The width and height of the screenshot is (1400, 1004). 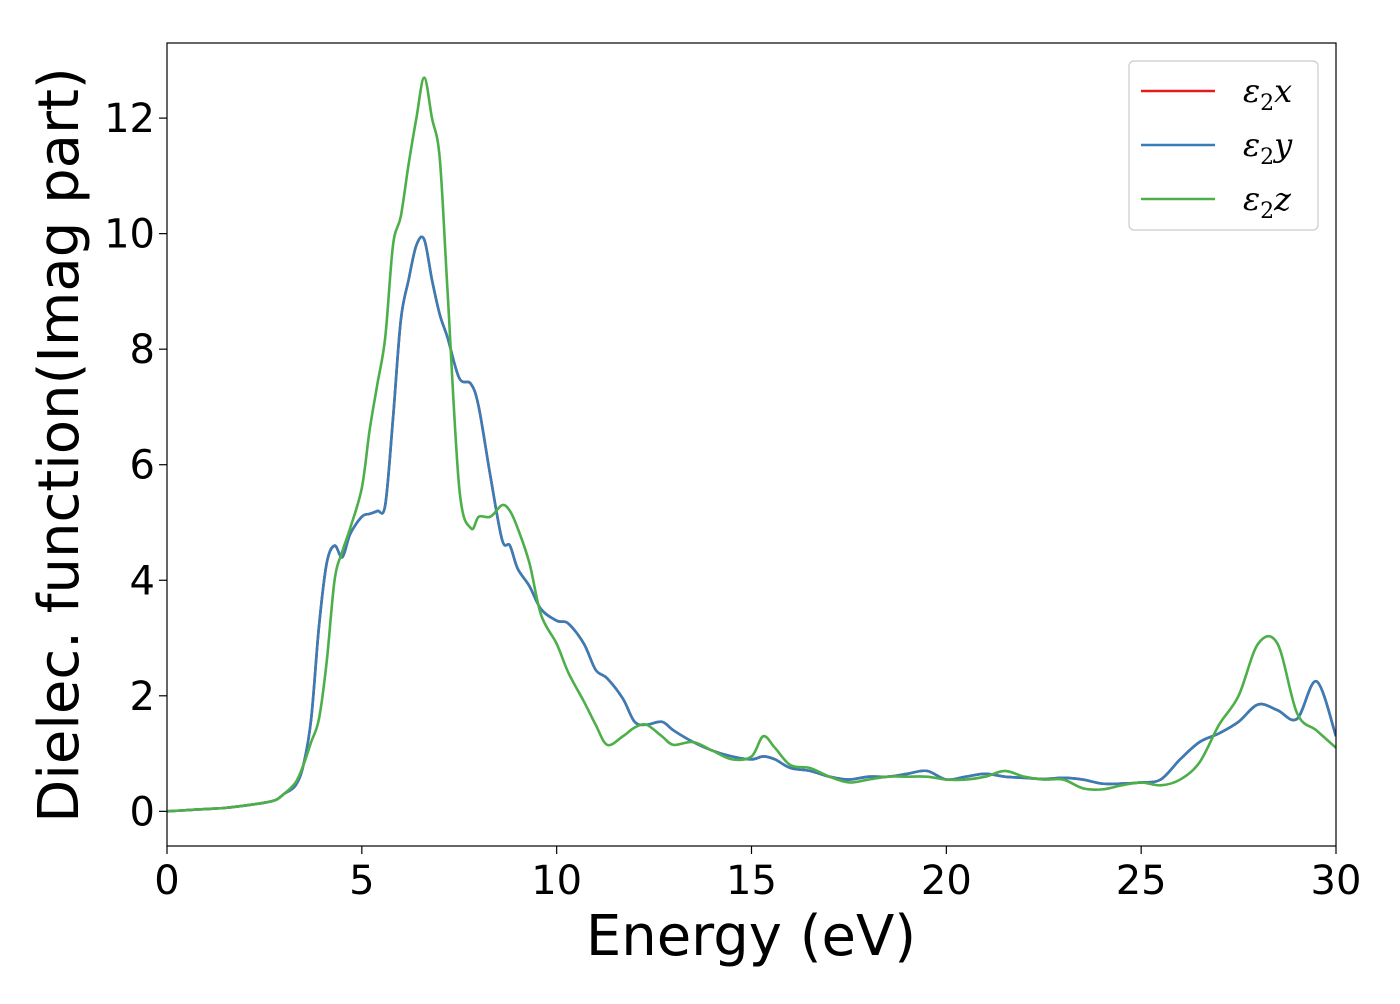 What do you see at coordinates (129, 235) in the screenshot?
I see `y-tick-label: 10` at bounding box center [129, 235].